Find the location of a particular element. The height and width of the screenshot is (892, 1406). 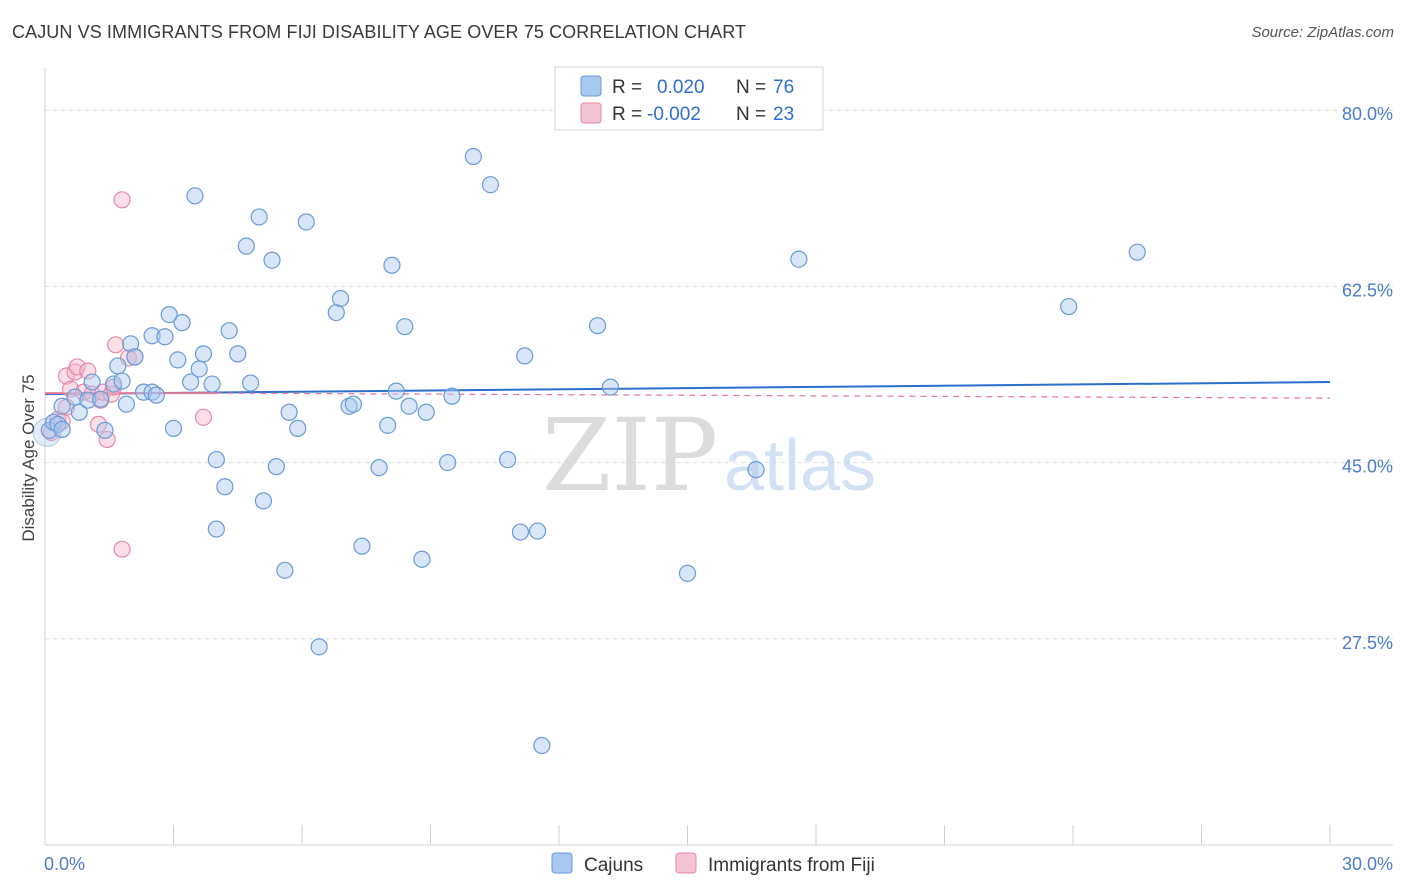

legend-r-label-fiji: R = is located at coordinates (627, 114).